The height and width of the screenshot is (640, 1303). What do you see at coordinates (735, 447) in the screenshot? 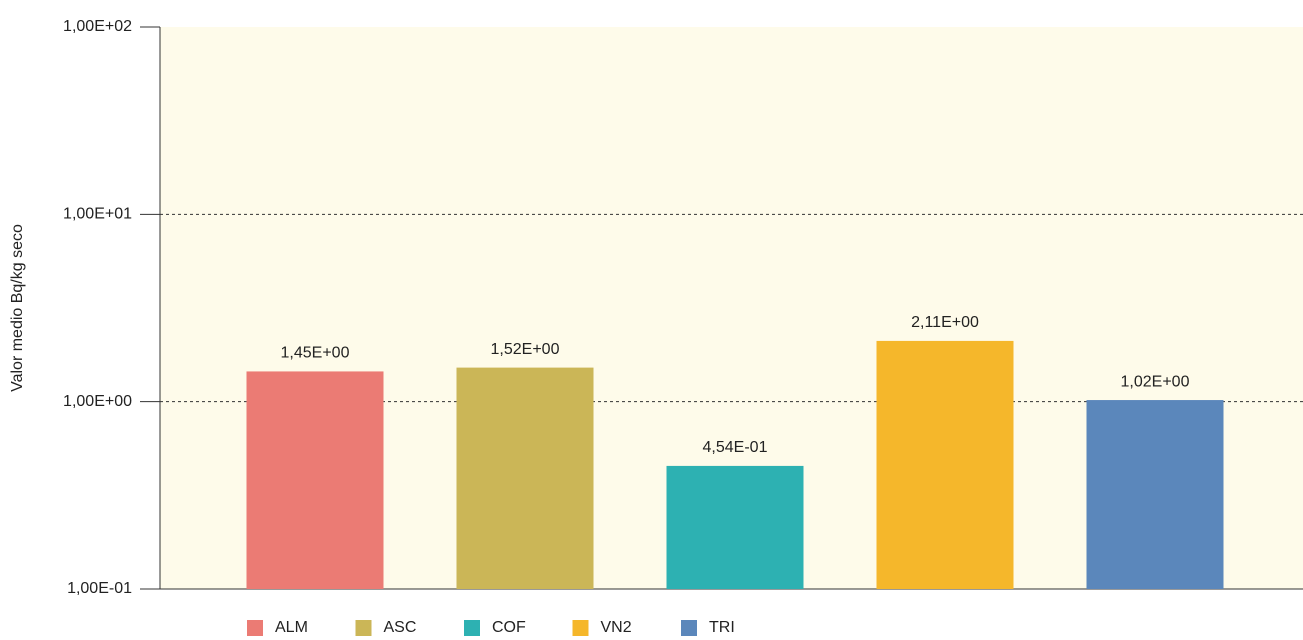
I see `value-label: 4,54E-01` at bounding box center [735, 447].